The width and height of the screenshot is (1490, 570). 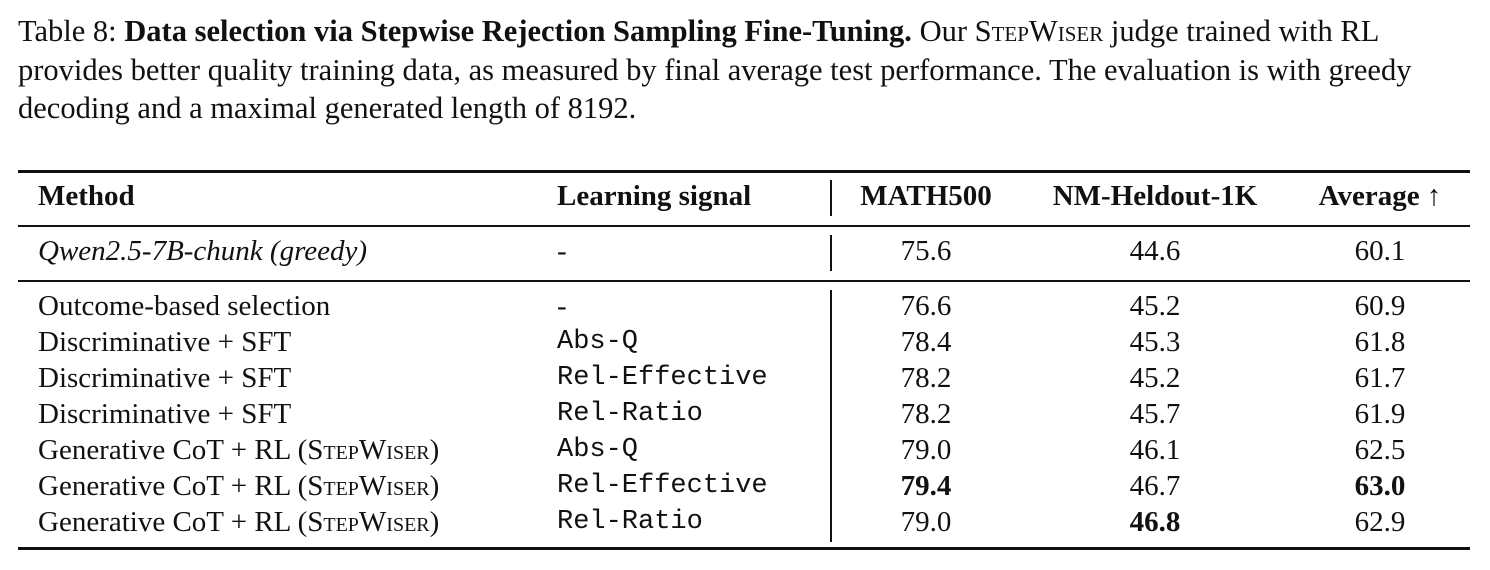 What do you see at coordinates (1380, 342) in the screenshot?
I see `score-cell: 61.8` at bounding box center [1380, 342].